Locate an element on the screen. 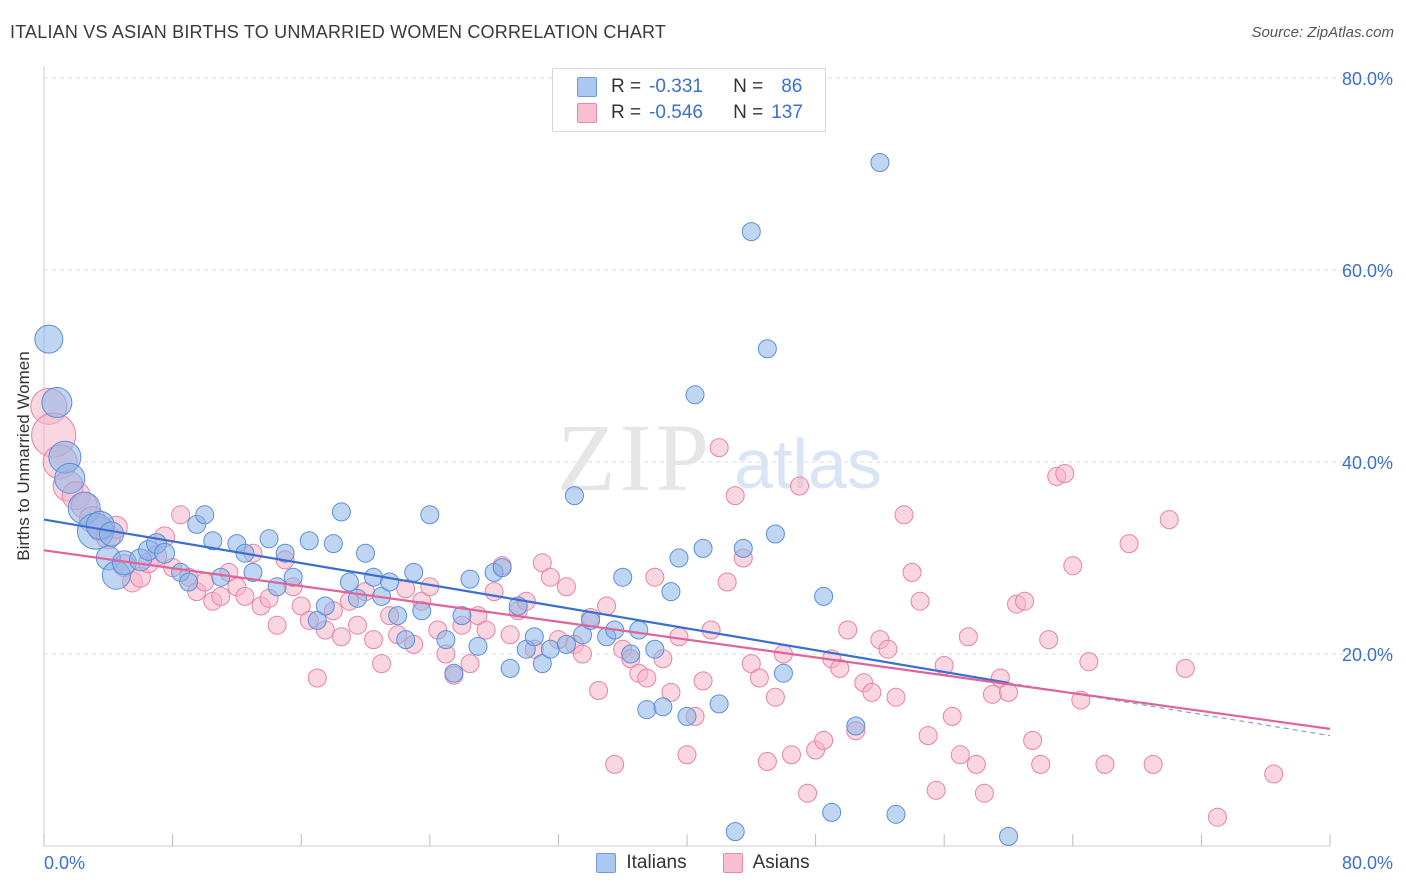 The height and width of the screenshot is (892, 1406). source-label: Source: ZipAtlas.com is located at coordinates (1322, 32).